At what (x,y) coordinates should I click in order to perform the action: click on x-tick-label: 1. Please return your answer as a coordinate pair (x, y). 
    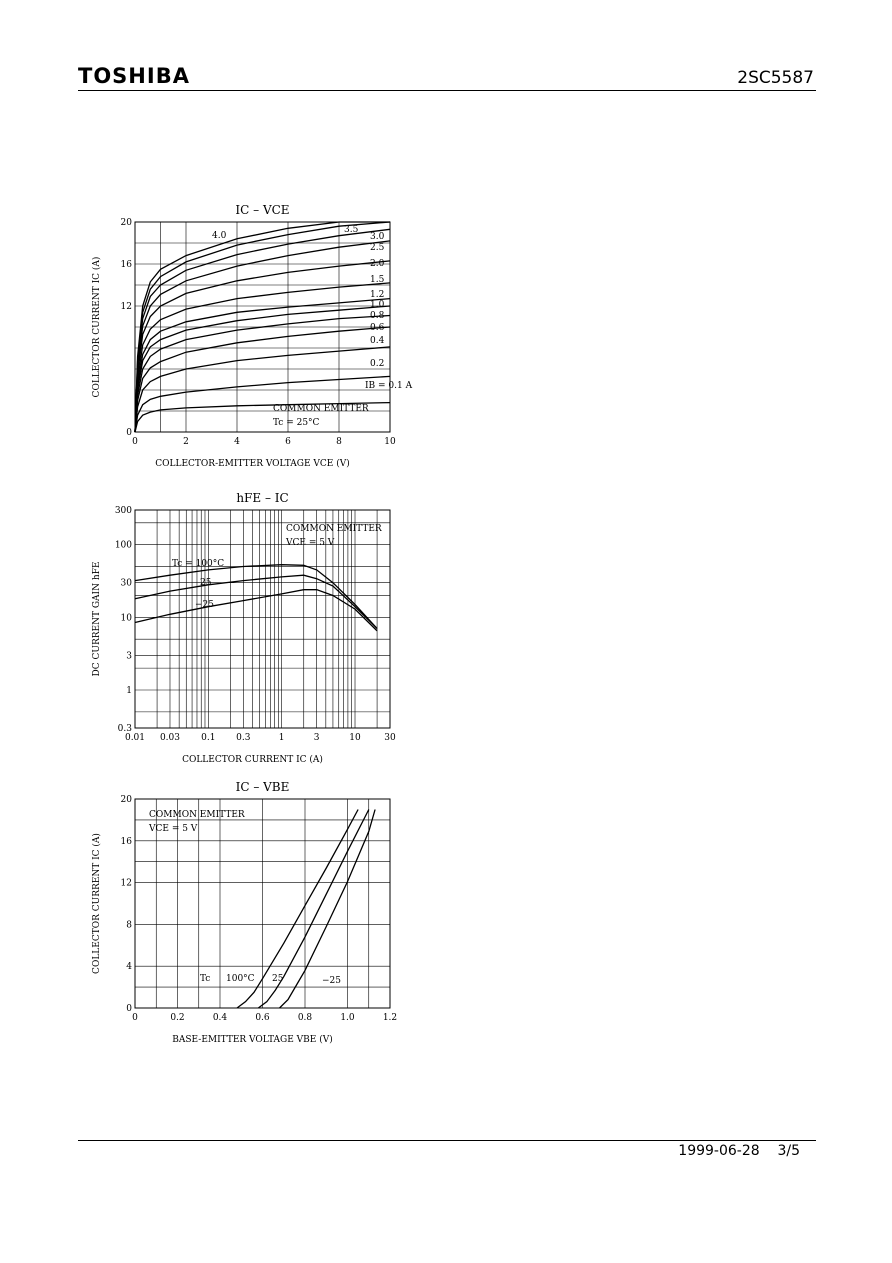
    Looking at the image, I should click on (282, 738).